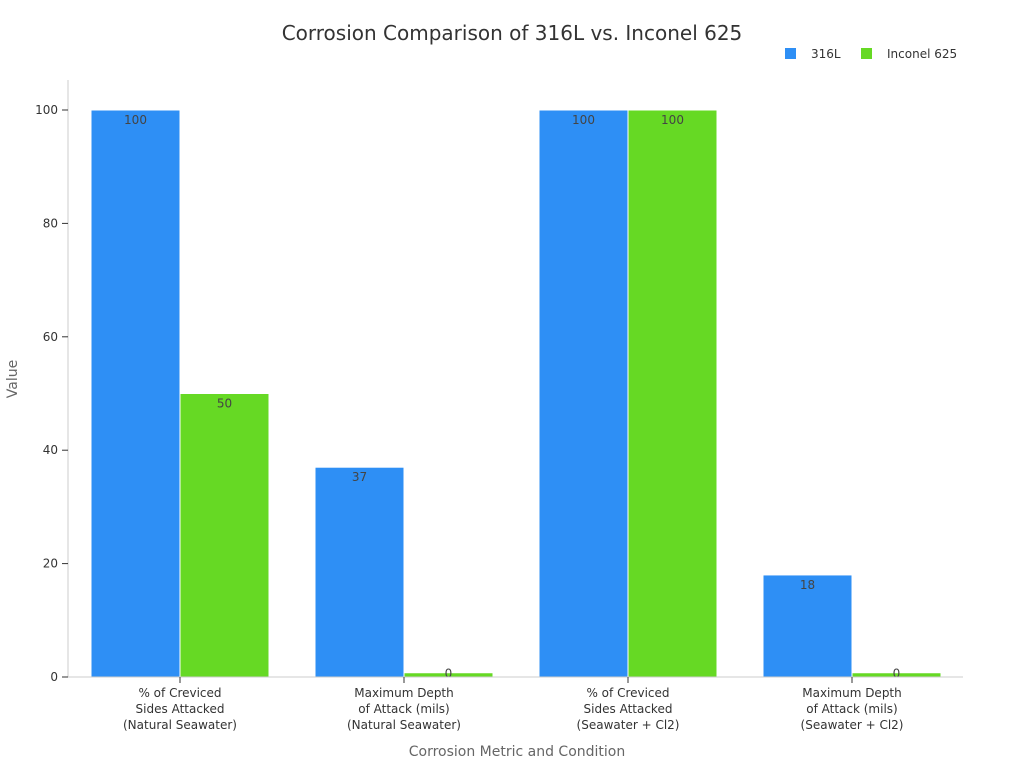  I want to click on y-tick-label: 0, so click(54, 677).